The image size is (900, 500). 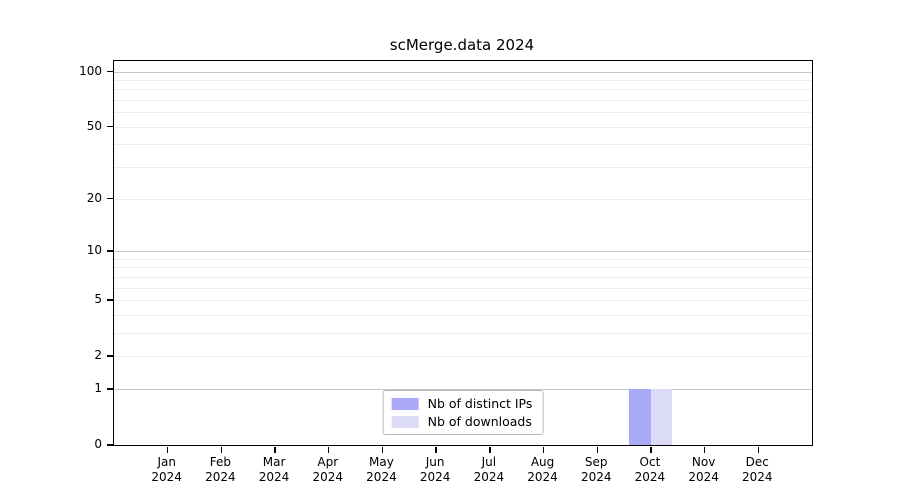 I want to click on legend-label: Nb of distinct IPs, so click(x=480, y=403).